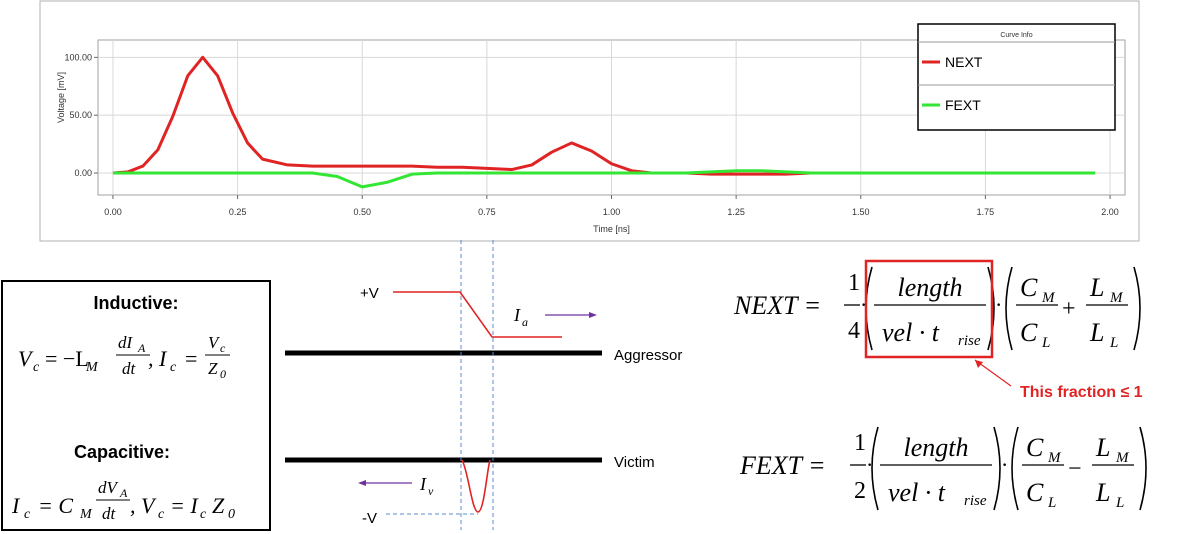 Image resolution: width=1180 pixels, height=534 pixels. Describe the element at coordinates (191, 358) in the screenshot. I see `formula-text: =` at that location.